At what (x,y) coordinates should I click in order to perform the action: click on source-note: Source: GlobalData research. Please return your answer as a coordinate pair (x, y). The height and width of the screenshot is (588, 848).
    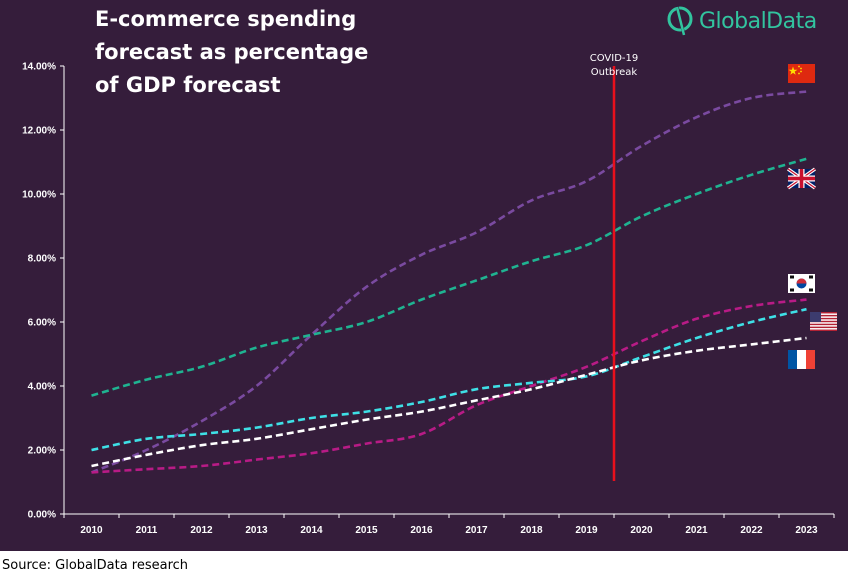
    Looking at the image, I should click on (95, 565).